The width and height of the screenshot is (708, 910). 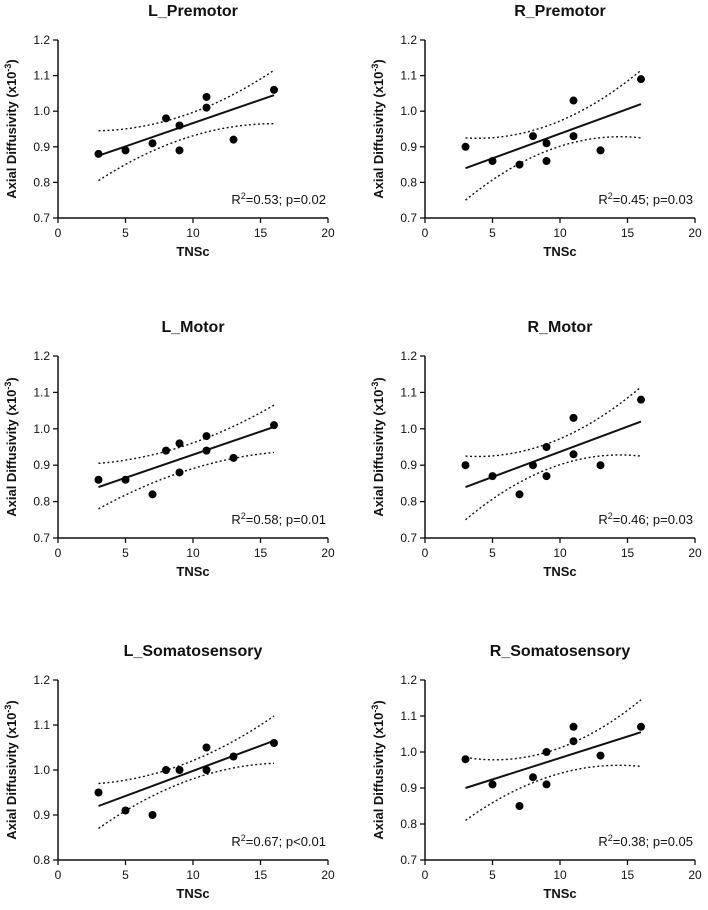 I want to click on stats-annotation: R2=0.45; p=0.03, so click(x=645, y=199).